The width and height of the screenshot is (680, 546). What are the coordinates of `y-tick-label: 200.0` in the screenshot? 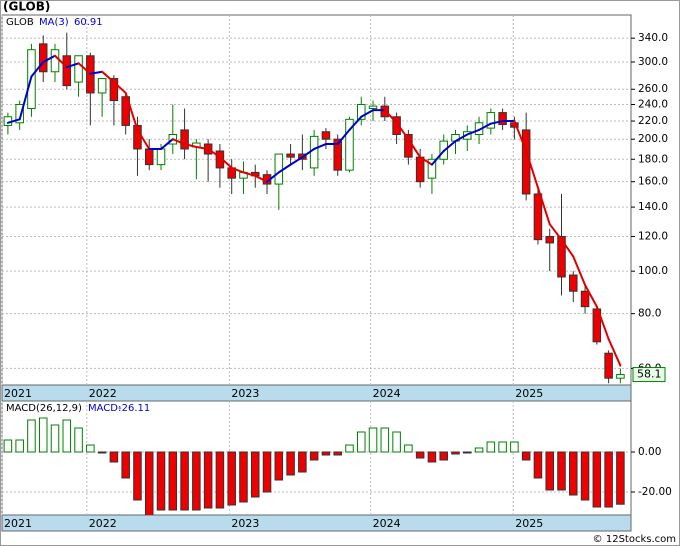 It's located at (653, 139).